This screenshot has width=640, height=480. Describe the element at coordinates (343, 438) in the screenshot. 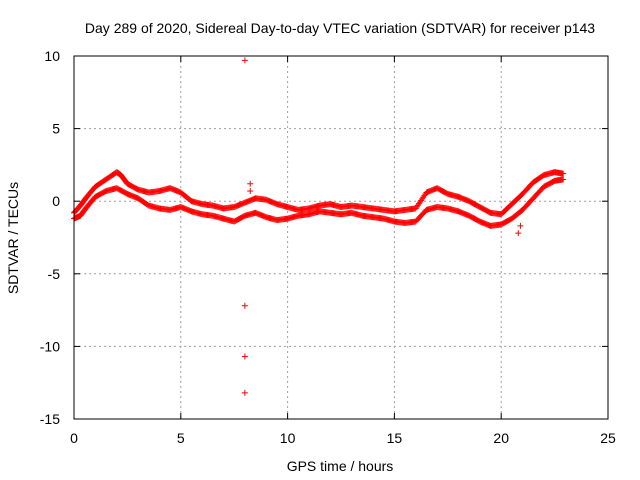

I see `x-tick-labels: 0 5 10 15 20 25` at that location.